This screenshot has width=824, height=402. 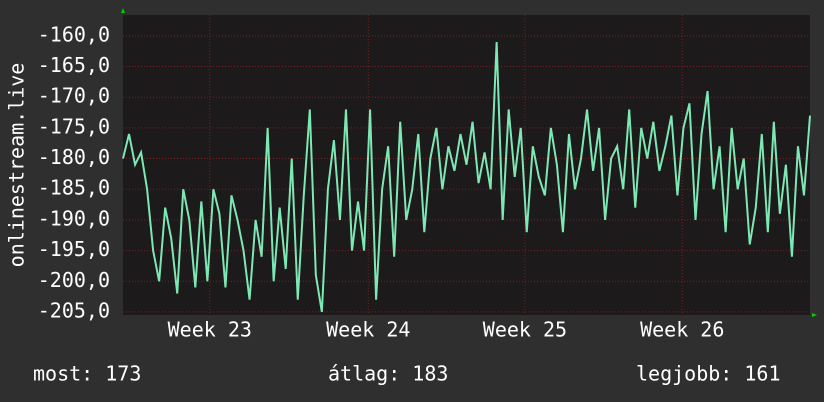 What do you see at coordinates (74, 96) in the screenshot?
I see `y-tick-label: -170,0` at bounding box center [74, 96].